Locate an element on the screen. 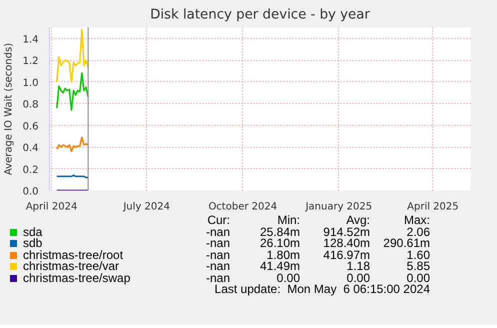 This screenshot has height=328, width=497. y-tick-label: 0.0 is located at coordinates (30, 192).